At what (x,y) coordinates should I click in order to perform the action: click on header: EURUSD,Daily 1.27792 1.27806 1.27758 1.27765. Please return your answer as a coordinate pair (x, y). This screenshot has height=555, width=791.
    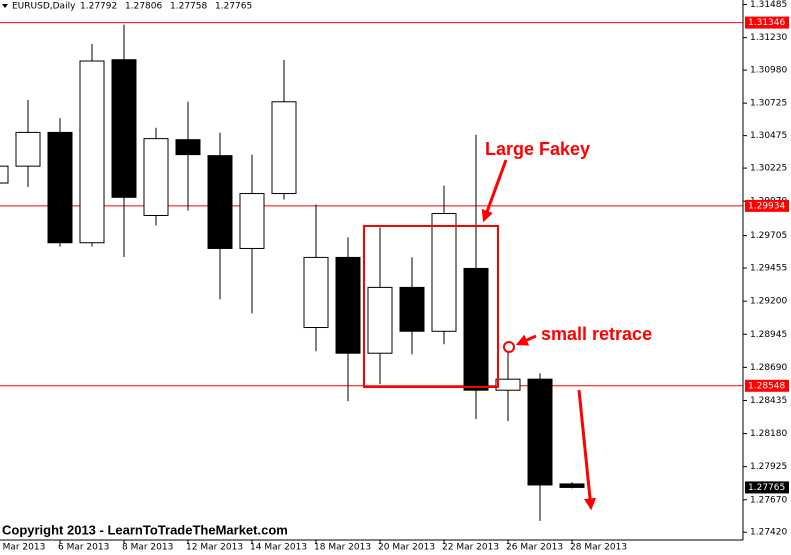
    Looking at the image, I should click on (127, 7).